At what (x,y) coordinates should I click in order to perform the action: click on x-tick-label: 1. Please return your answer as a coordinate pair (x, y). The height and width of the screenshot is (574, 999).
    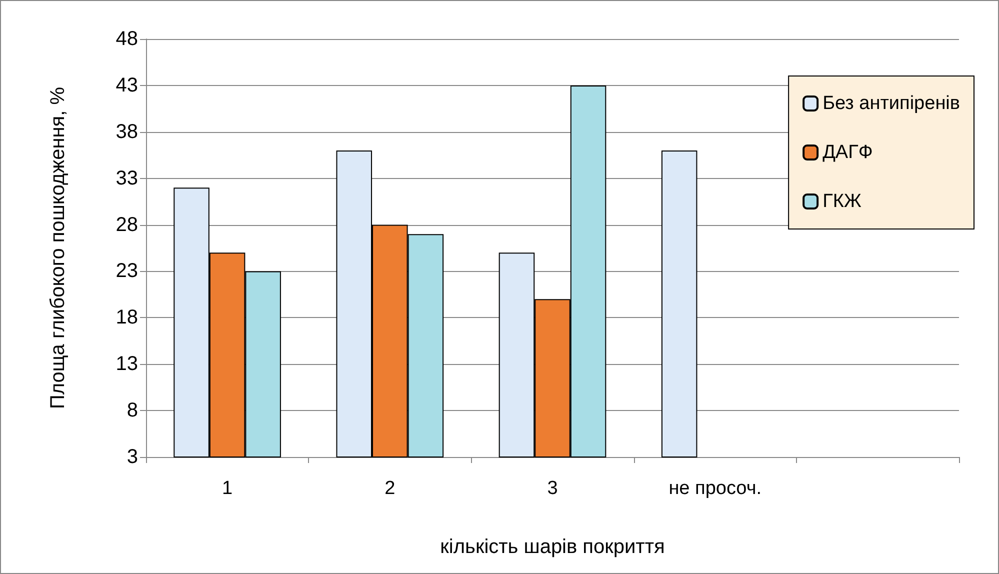
    Looking at the image, I should click on (227, 488).